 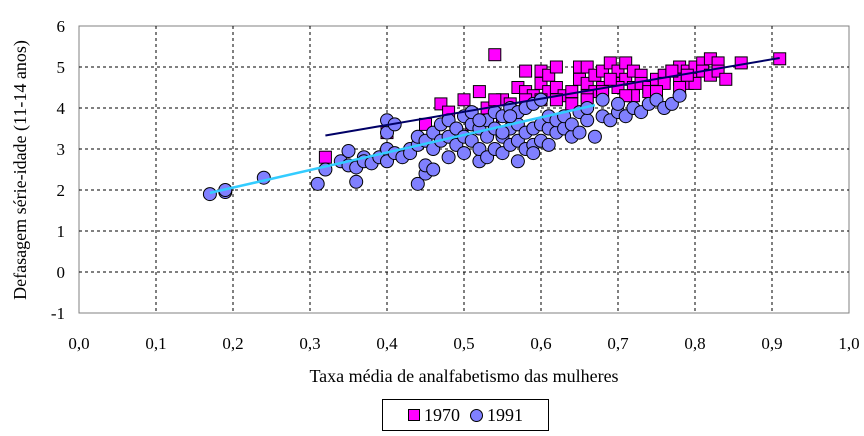 I want to click on x-tick-label: 0,2, so click(x=232, y=343).